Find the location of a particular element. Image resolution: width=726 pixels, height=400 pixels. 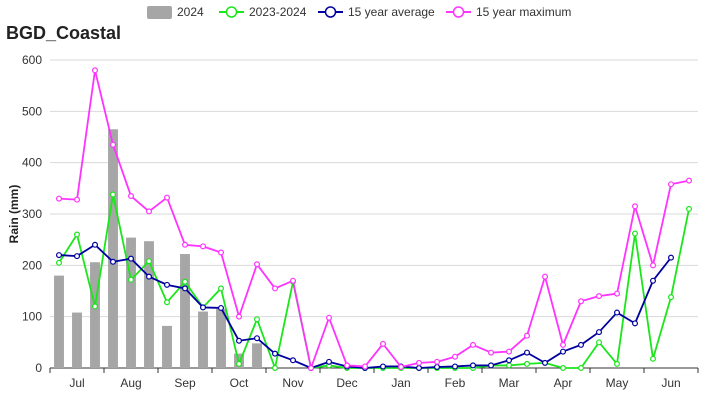

y-axis-label: Rain (mm) is located at coordinates (14, 214).